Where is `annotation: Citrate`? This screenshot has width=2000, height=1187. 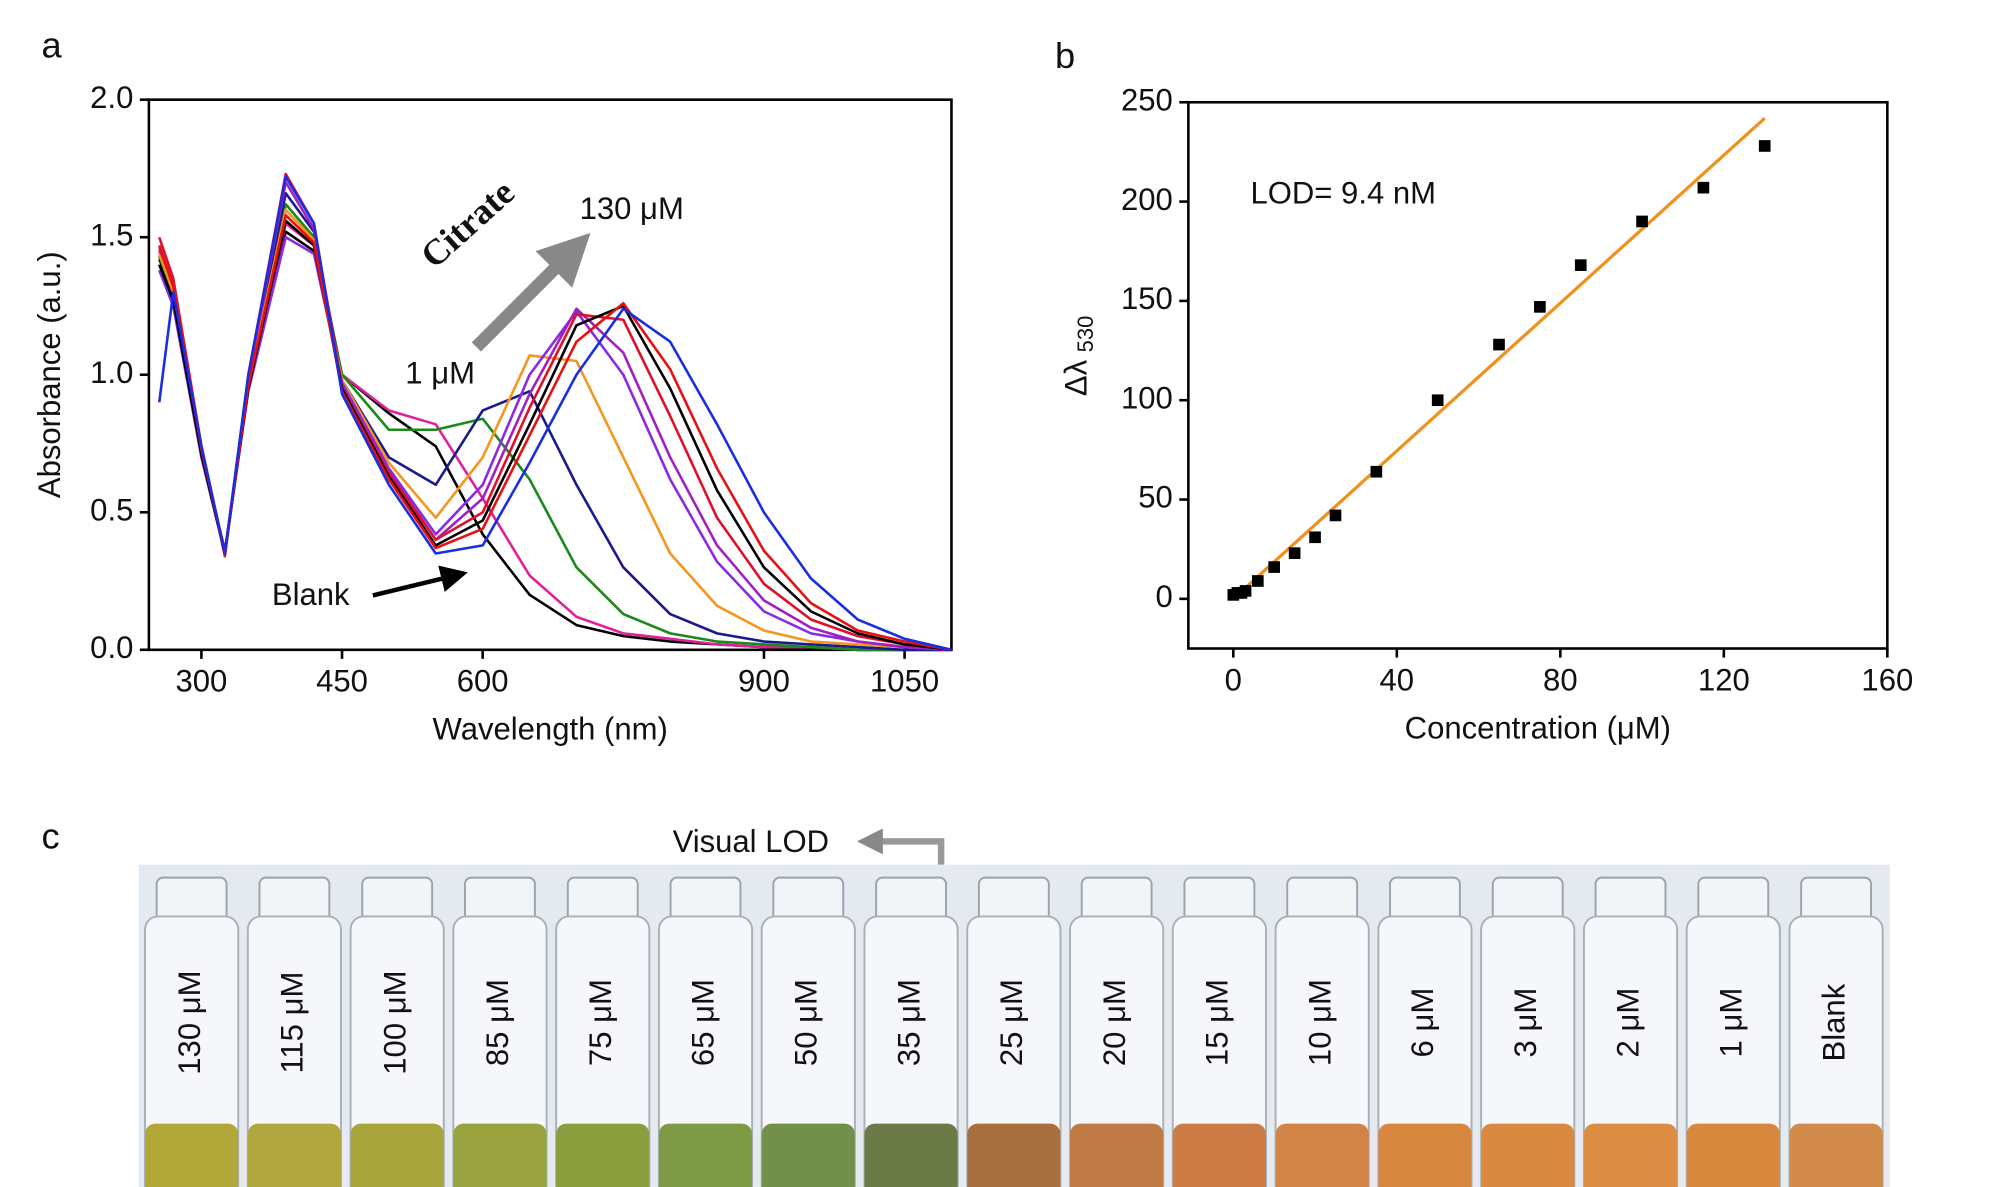 annotation: Citrate is located at coordinates (467, 224).